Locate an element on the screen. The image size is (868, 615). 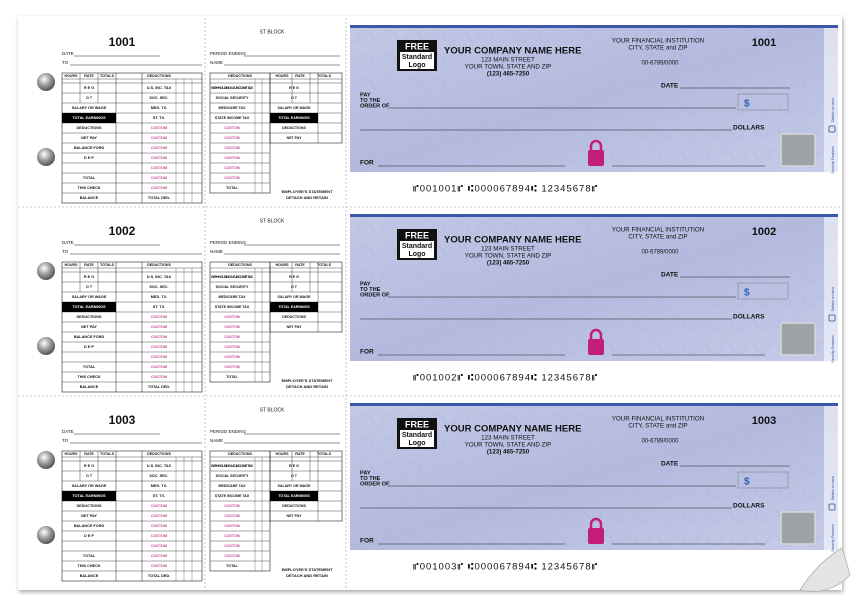
security-hologram is located at coordinates (798, 150).